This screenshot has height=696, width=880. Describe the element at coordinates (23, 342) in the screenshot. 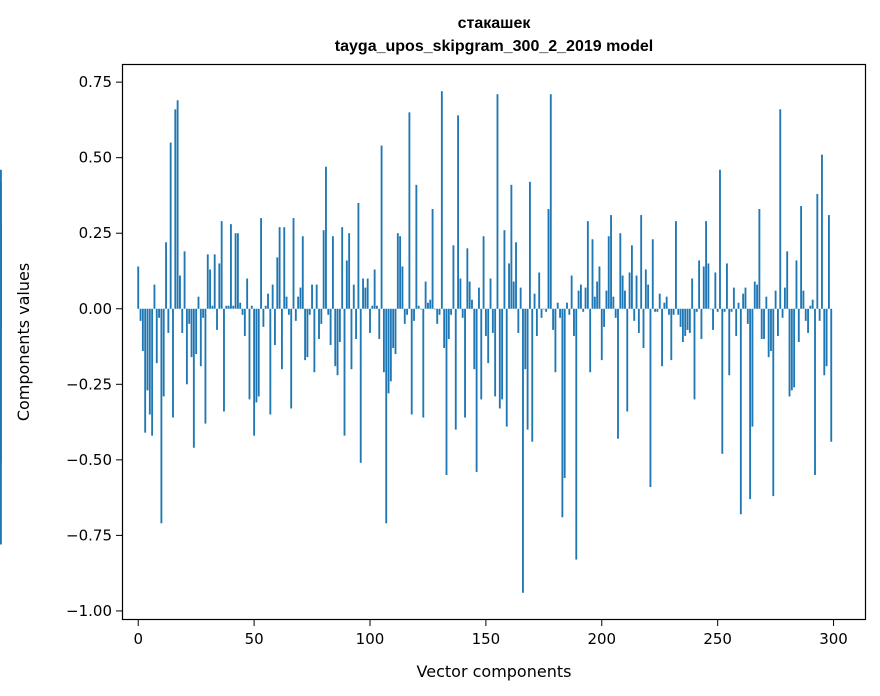

I see `y-axis-label: Components values` at that location.